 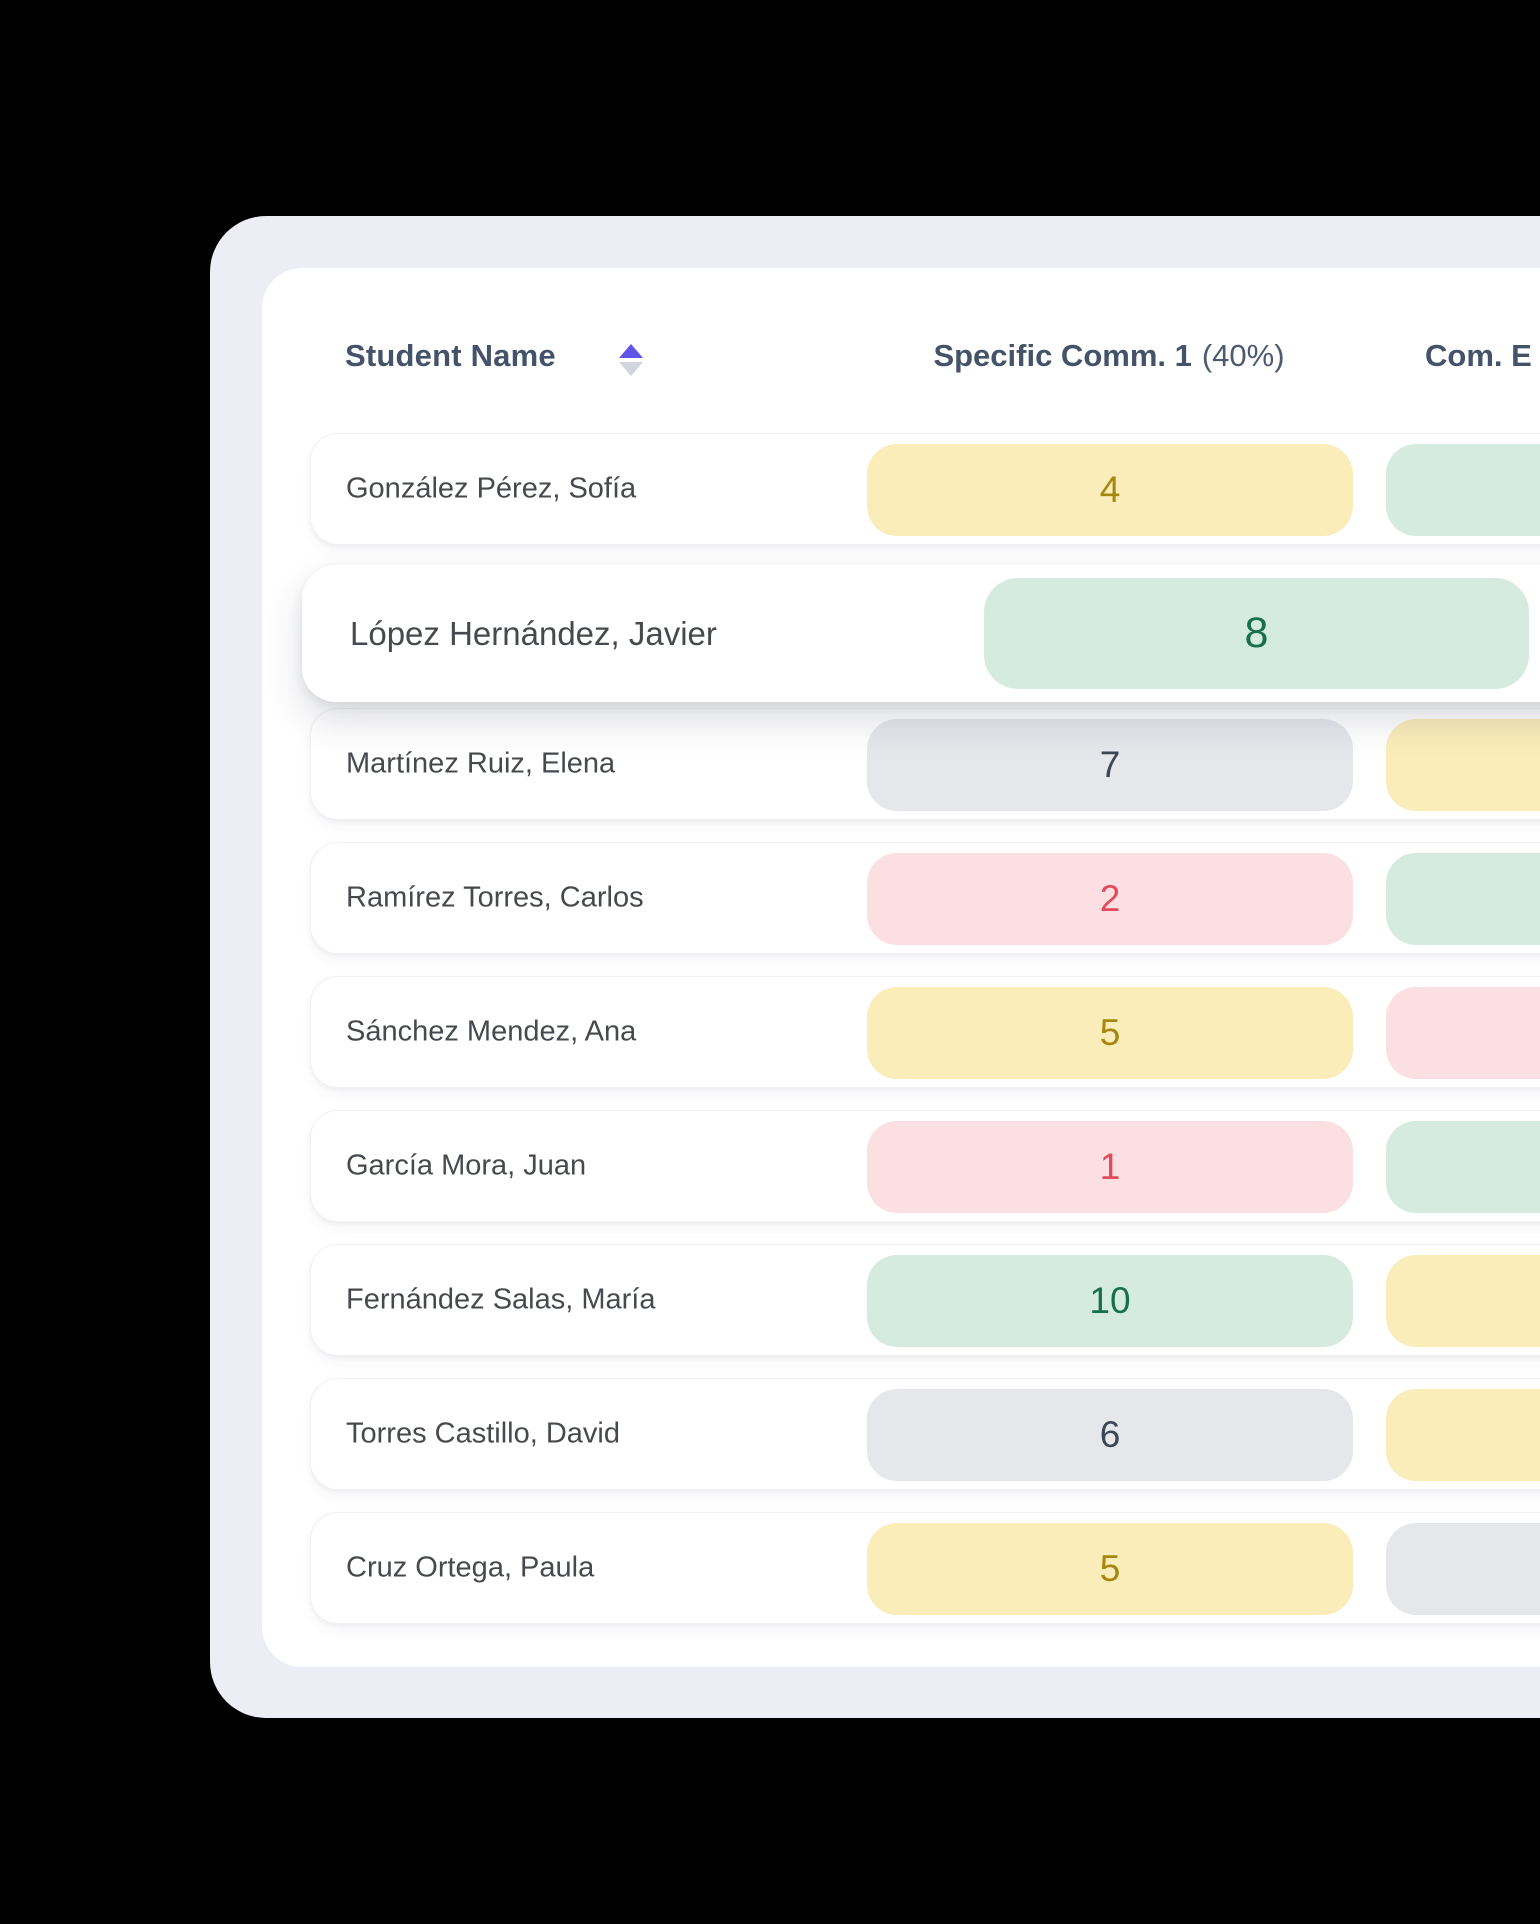 What do you see at coordinates (1256, 633) in the screenshot?
I see `grade-pill-specific-comm-1: 8` at bounding box center [1256, 633].